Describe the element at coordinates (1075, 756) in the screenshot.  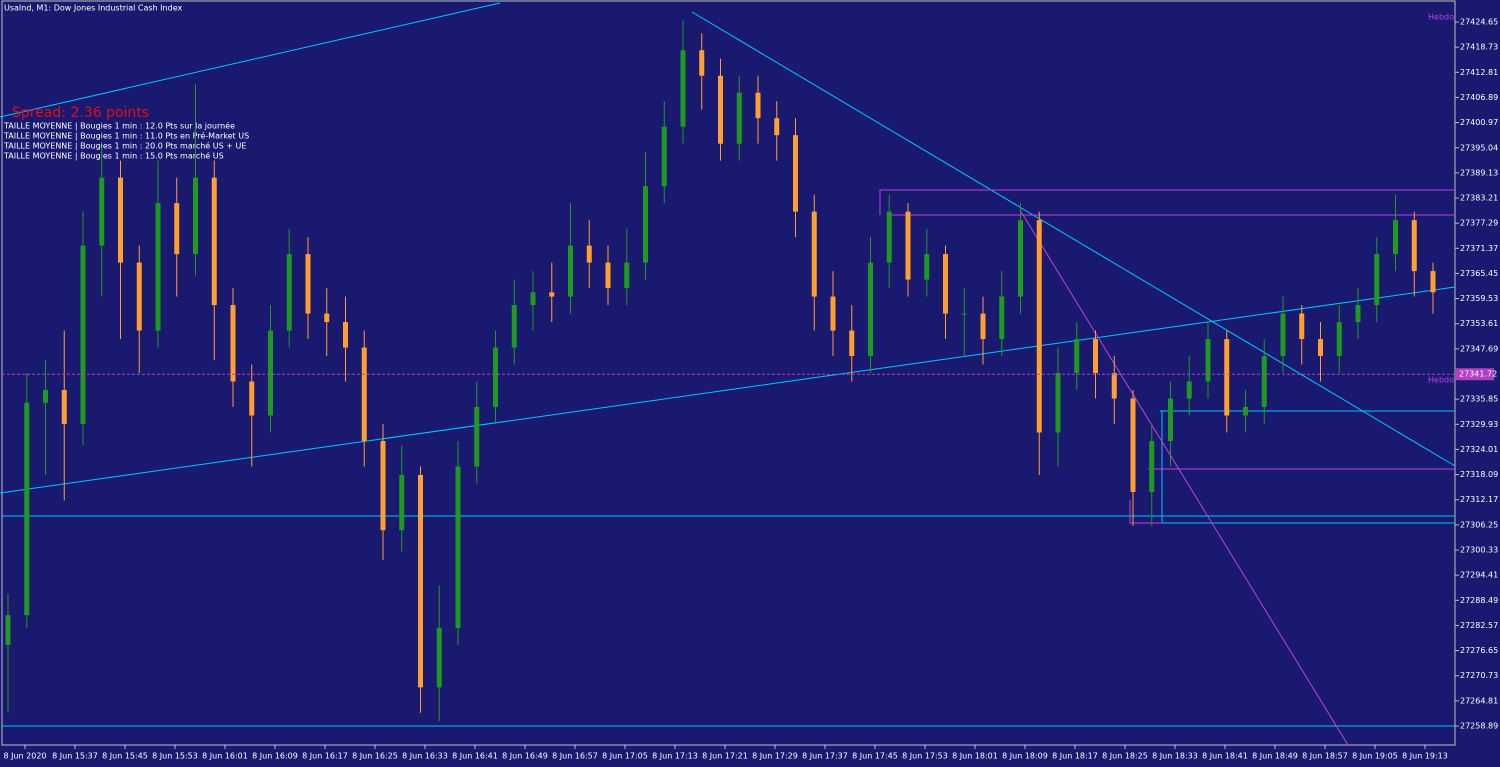
I see `x-tick-label: 8 Jun 18:17` at that location.